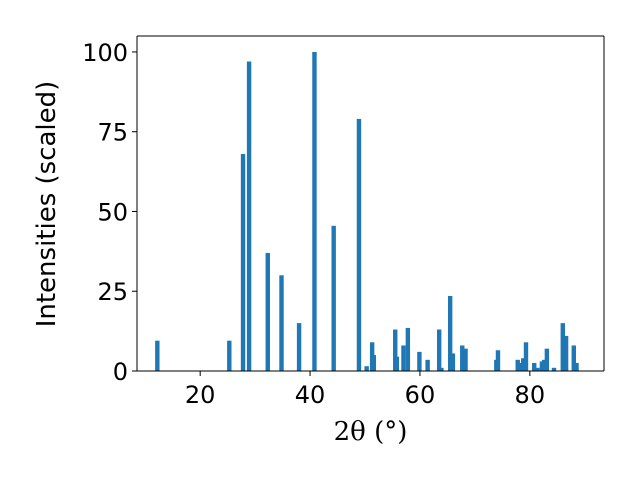  Describe the element at coordinates (120, 372) in the screenshot. I see `y-tick-label: 0` at that location.